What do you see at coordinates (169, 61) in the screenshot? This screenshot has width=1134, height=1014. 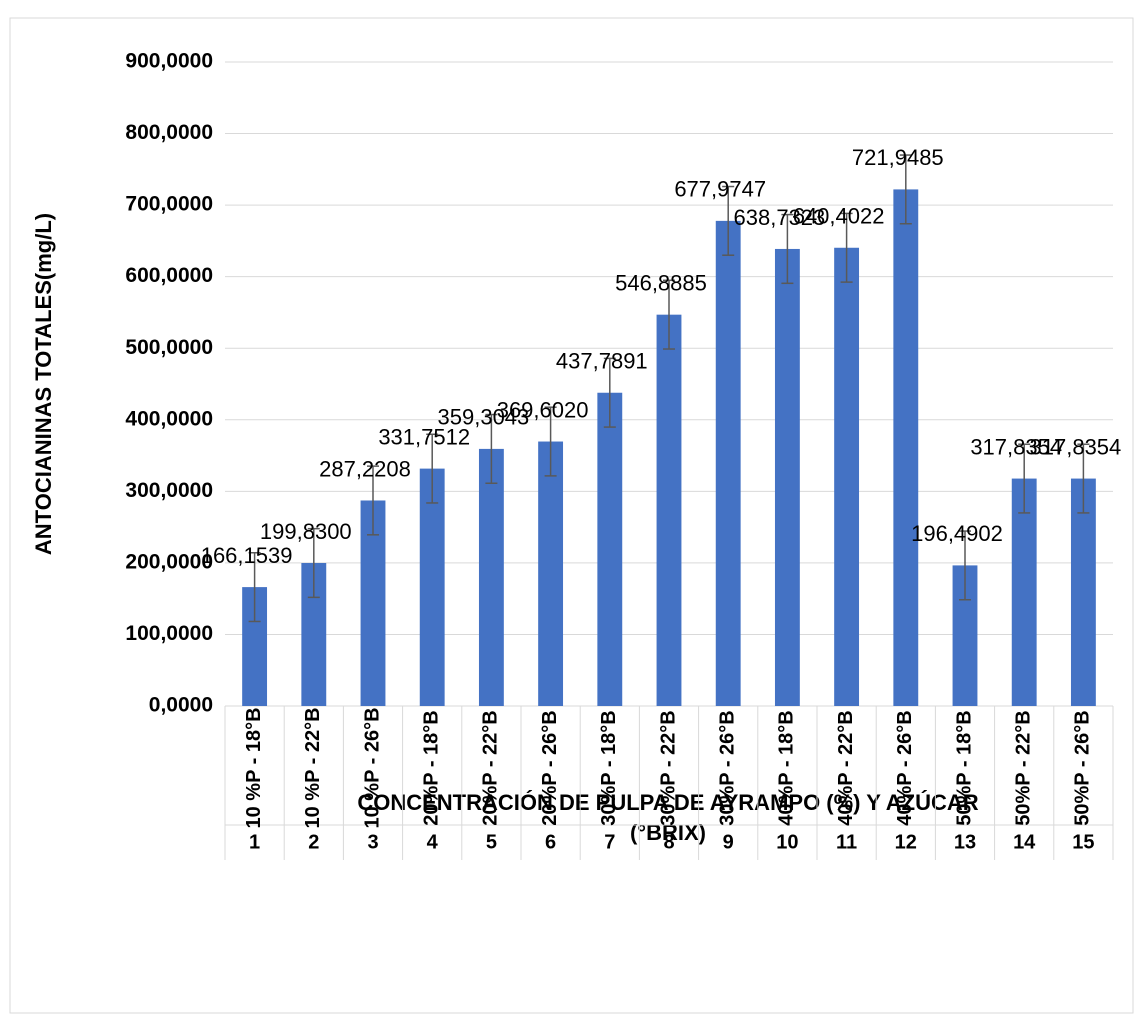 I see `y-tick-label: 900,0000` at bounding box center [169, 61].